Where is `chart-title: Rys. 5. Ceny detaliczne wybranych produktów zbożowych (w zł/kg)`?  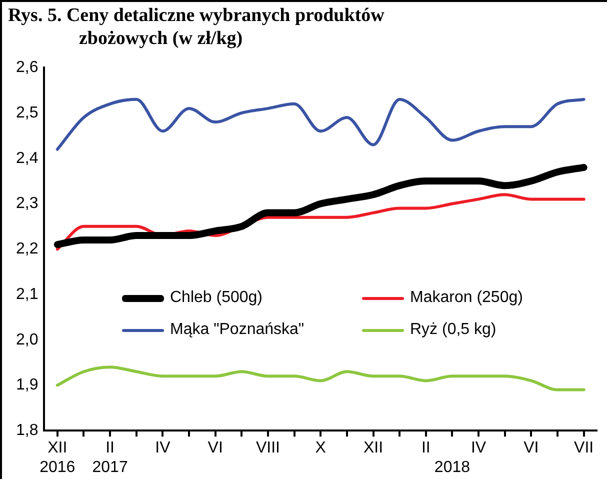
chart-title: Rys. 5. Ceny detaliczne wybranych produktów zbożowych (w zł/kg) is located at coordinates (196, 27).